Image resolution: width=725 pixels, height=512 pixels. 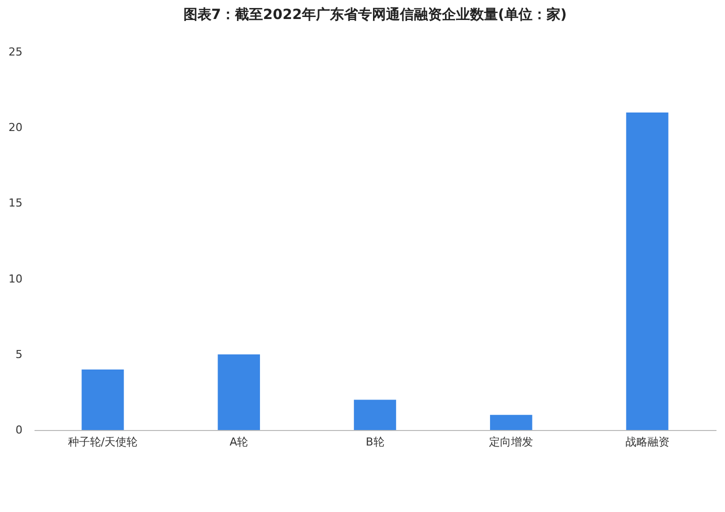 I want to click on x-tick-label: B轮, so click(x=375, y=442).